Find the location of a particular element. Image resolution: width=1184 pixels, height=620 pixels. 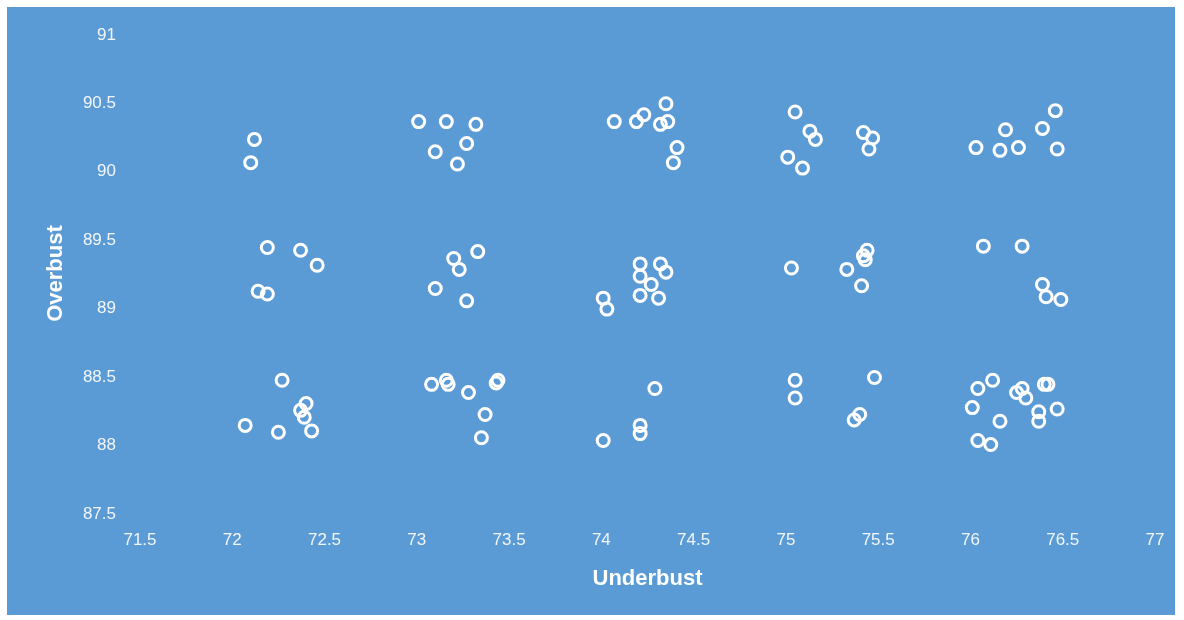

y-tick-label: 89.5 is located at coordinates (99, 239).